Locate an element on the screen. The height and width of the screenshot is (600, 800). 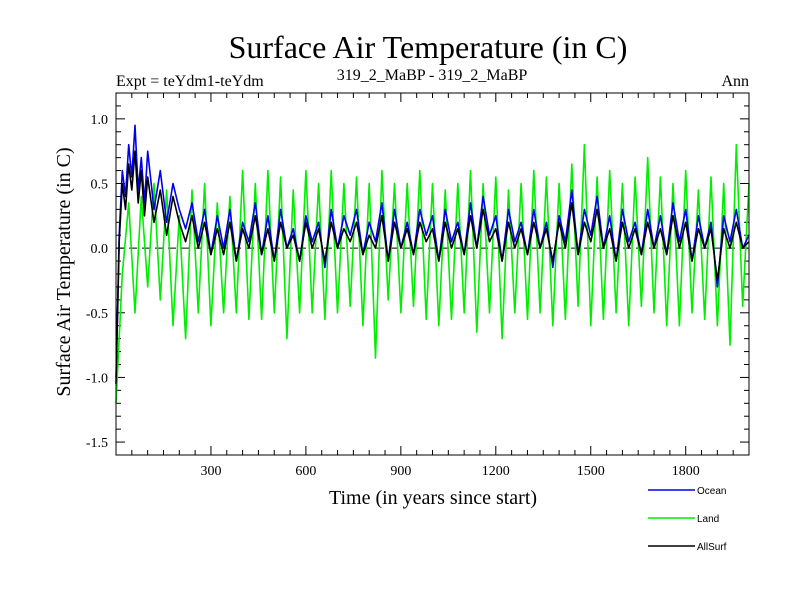
x-tick-label: 1500 is located at coordinates (591, 471).